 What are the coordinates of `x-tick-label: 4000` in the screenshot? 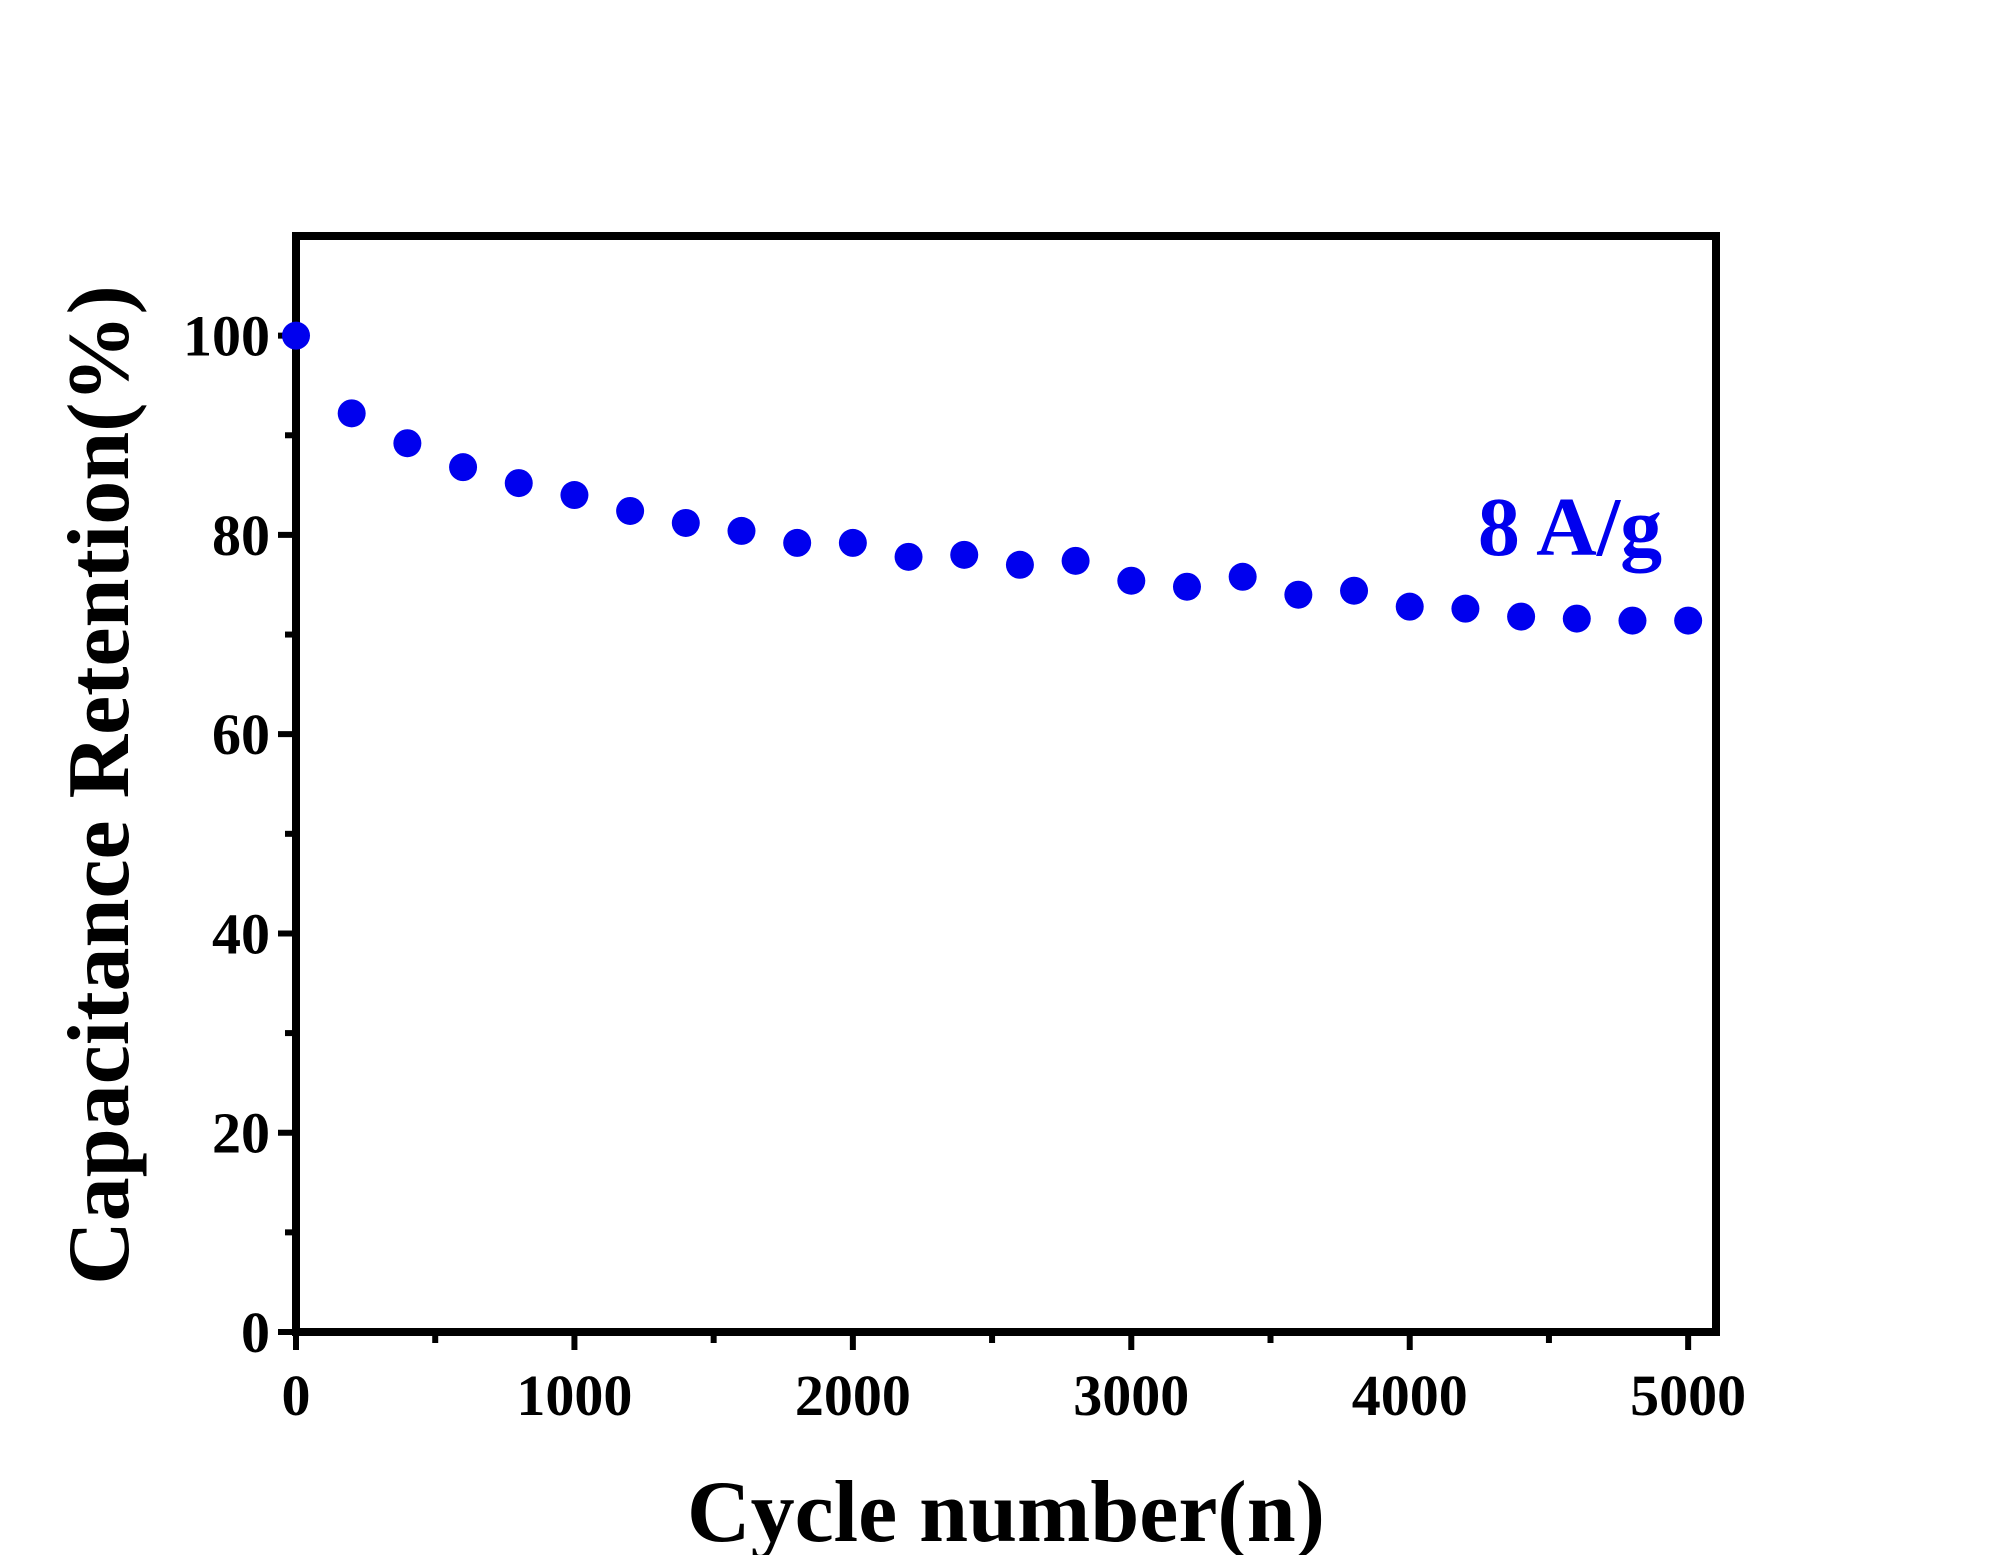 It's located at (1410, 1395).